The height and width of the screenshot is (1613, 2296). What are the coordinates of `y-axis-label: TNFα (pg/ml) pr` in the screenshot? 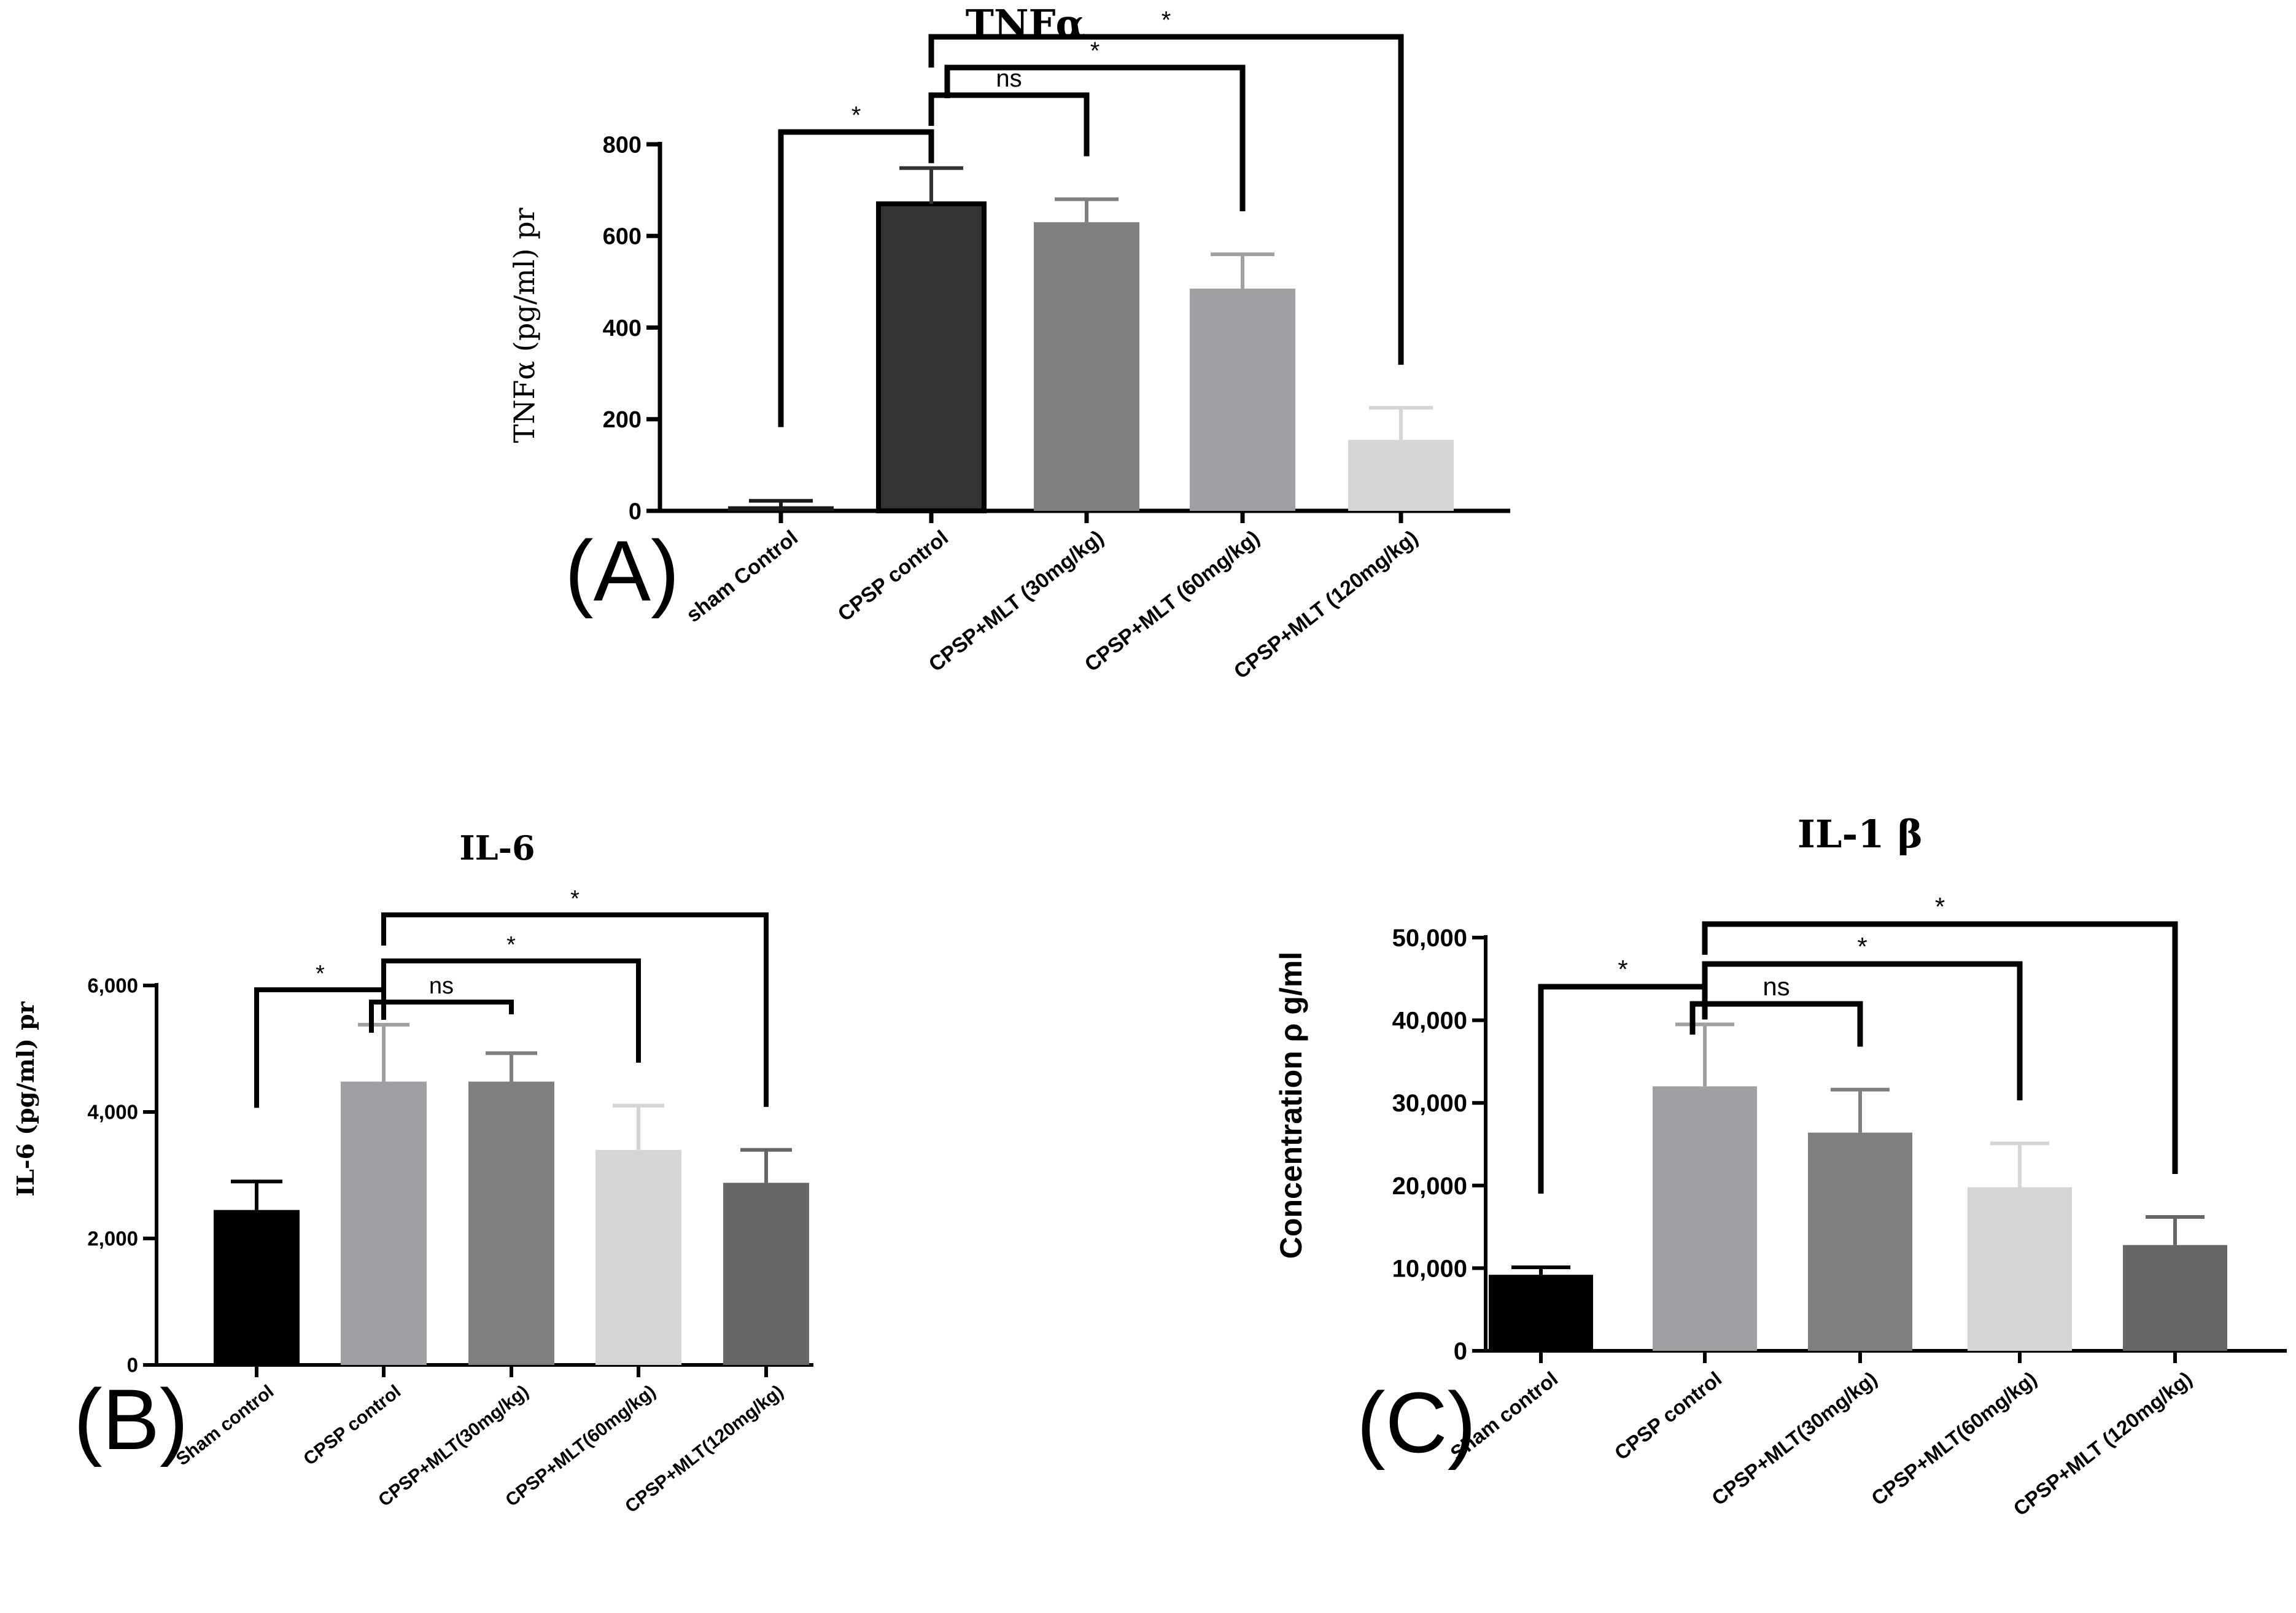 It's located at (524, 325).